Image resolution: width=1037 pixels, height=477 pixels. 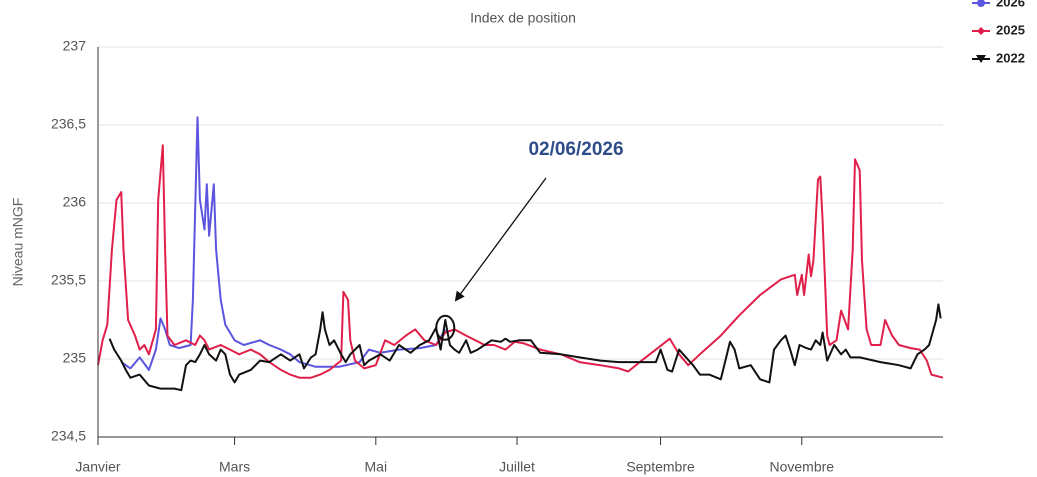 I want to click on y-tick-label: 234,5, so click(x=68, y=436).